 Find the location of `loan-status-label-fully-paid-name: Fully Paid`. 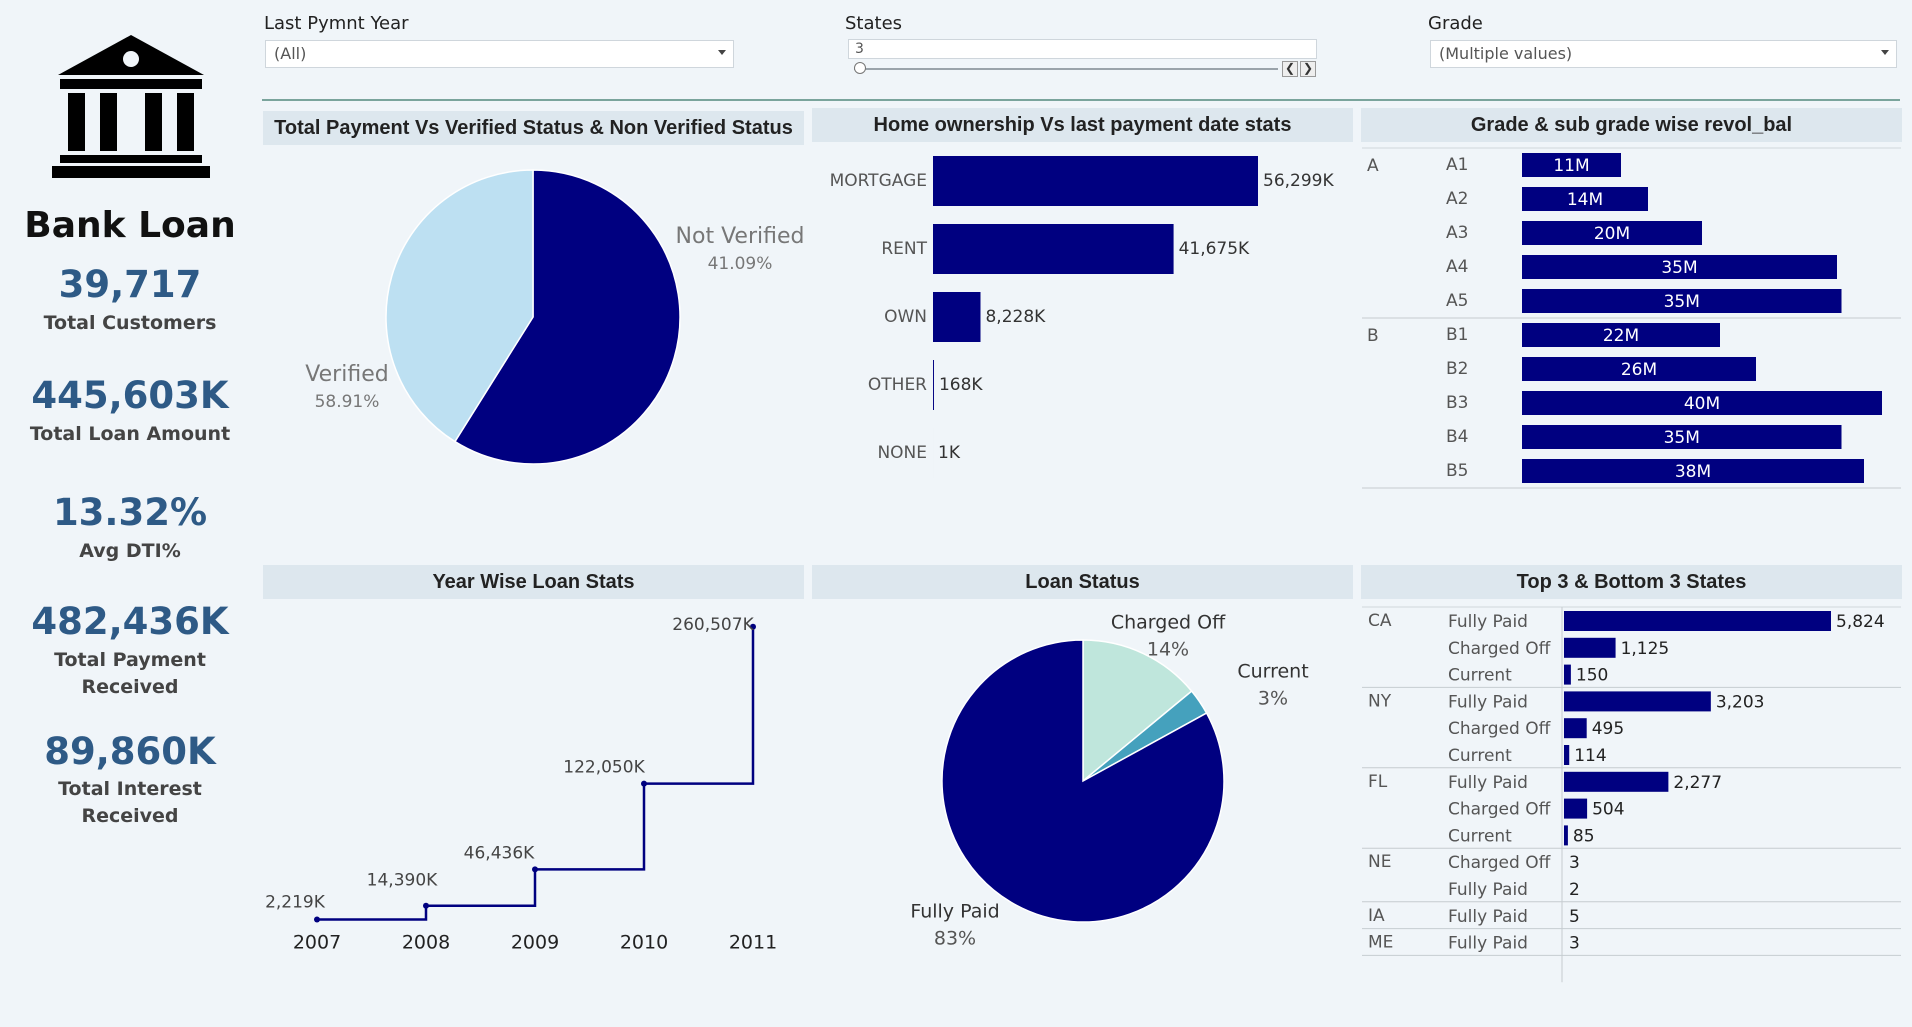

loan-status-label-fully-paid-name: Fully Paid is located at coordinates (954, 912).